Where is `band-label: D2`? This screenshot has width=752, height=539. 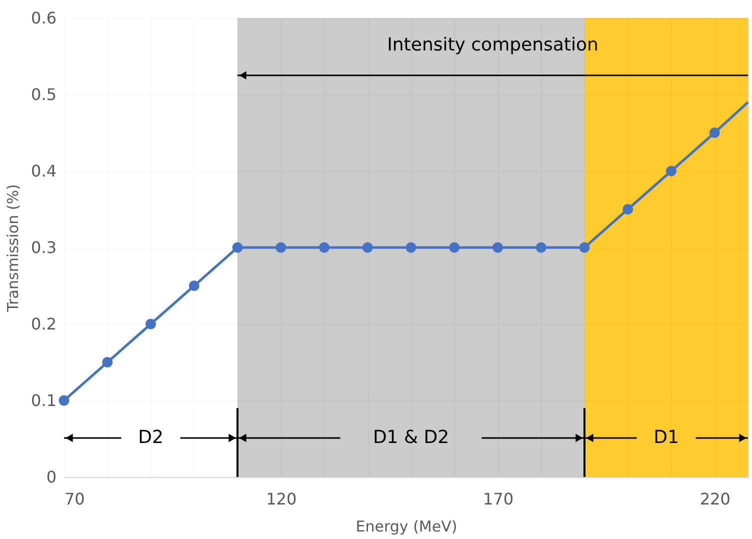
band-label: D2 is located at coordinates (151, 437).